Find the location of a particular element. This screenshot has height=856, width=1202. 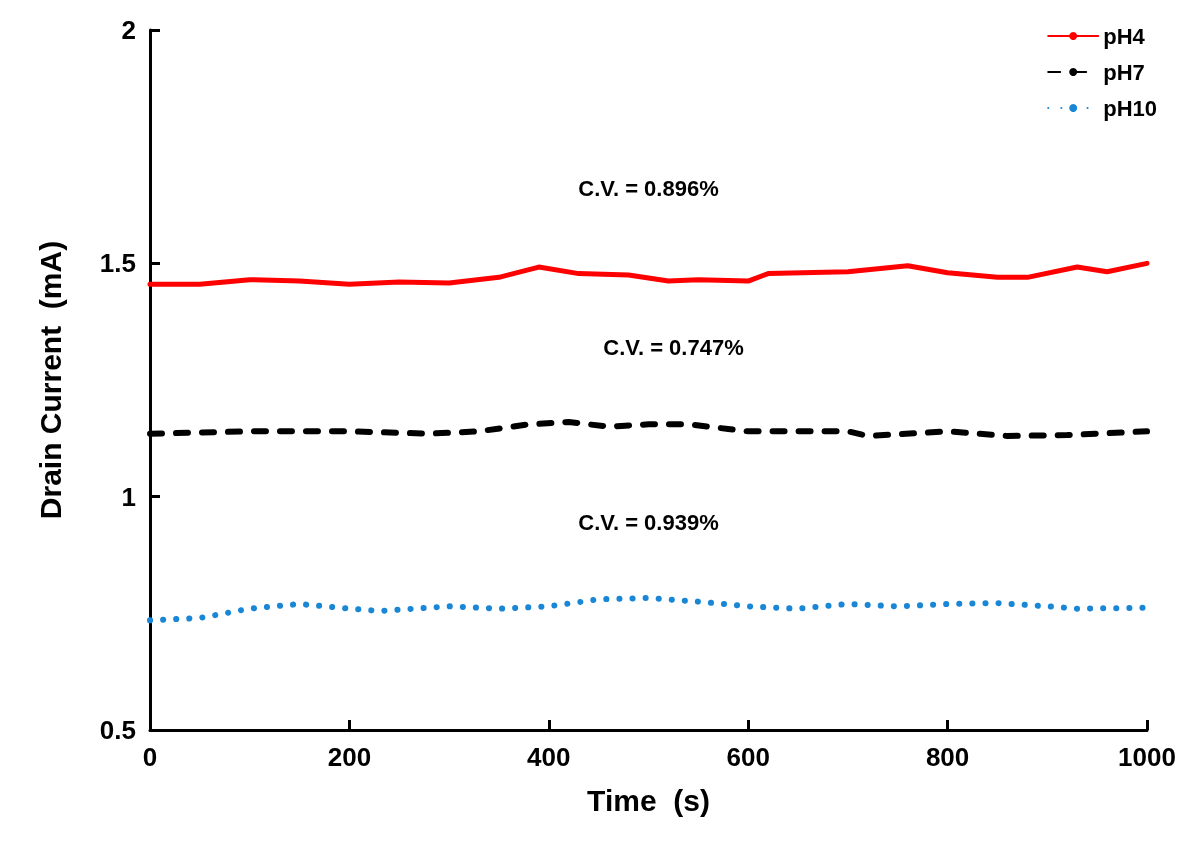

x-tick-label: 0 is located at coordinates (150, 757).